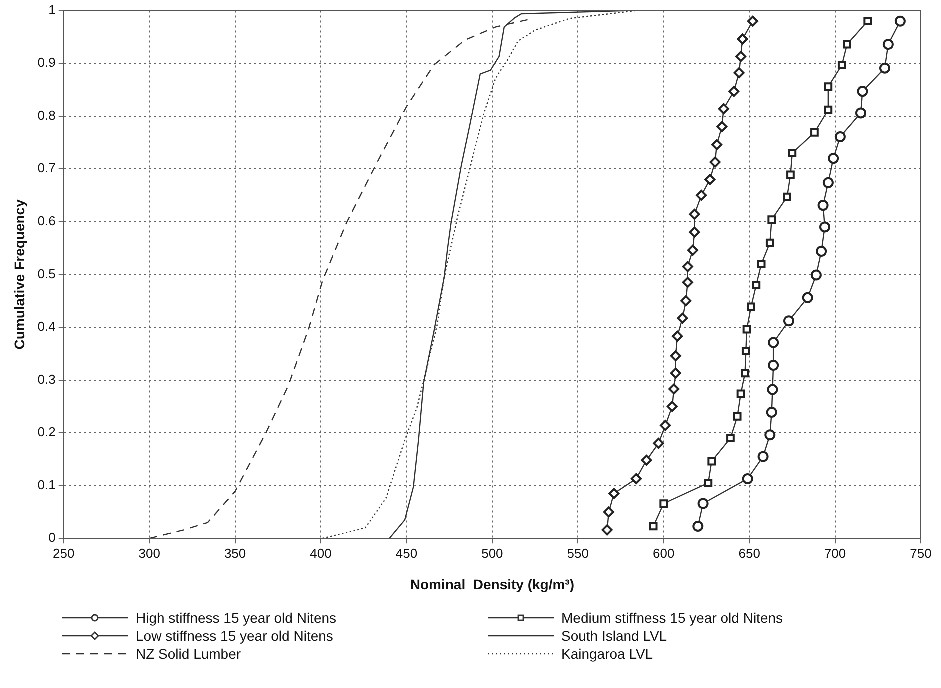  I want to click on legend-label: Kaingaroa LVL, so click(608, 654).